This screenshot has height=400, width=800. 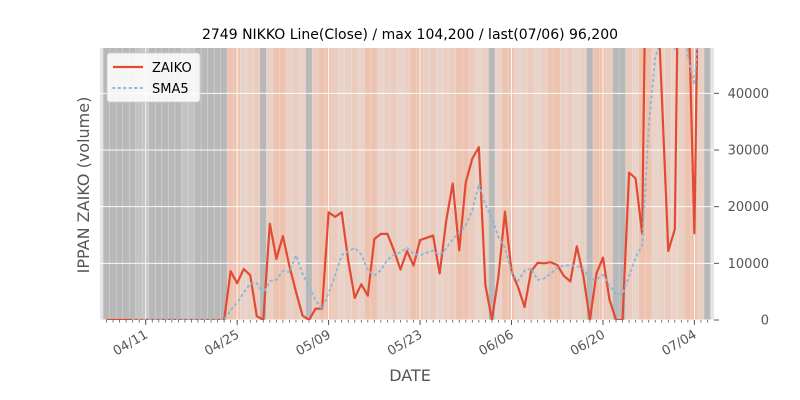 What do you see at coordinates (748, 151) in the screenshot?
I see `y-tick-label: 30000` at bounding box center [748, 151].